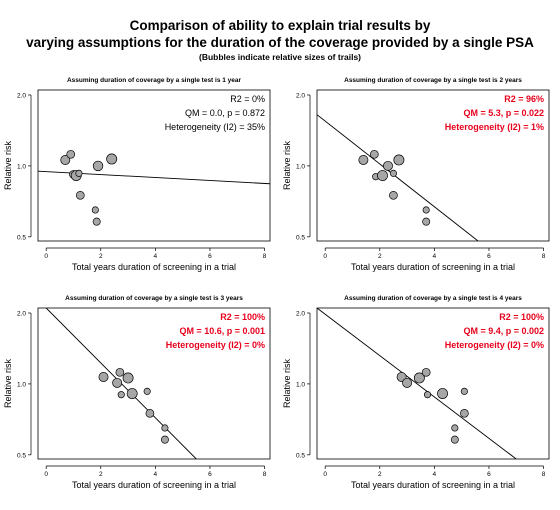  What do you see at coordinates (503, 331) in the screenshot?
I see `stat-line-2: QM = 9.4, p = 0.002` at bounding box center [503, 331].